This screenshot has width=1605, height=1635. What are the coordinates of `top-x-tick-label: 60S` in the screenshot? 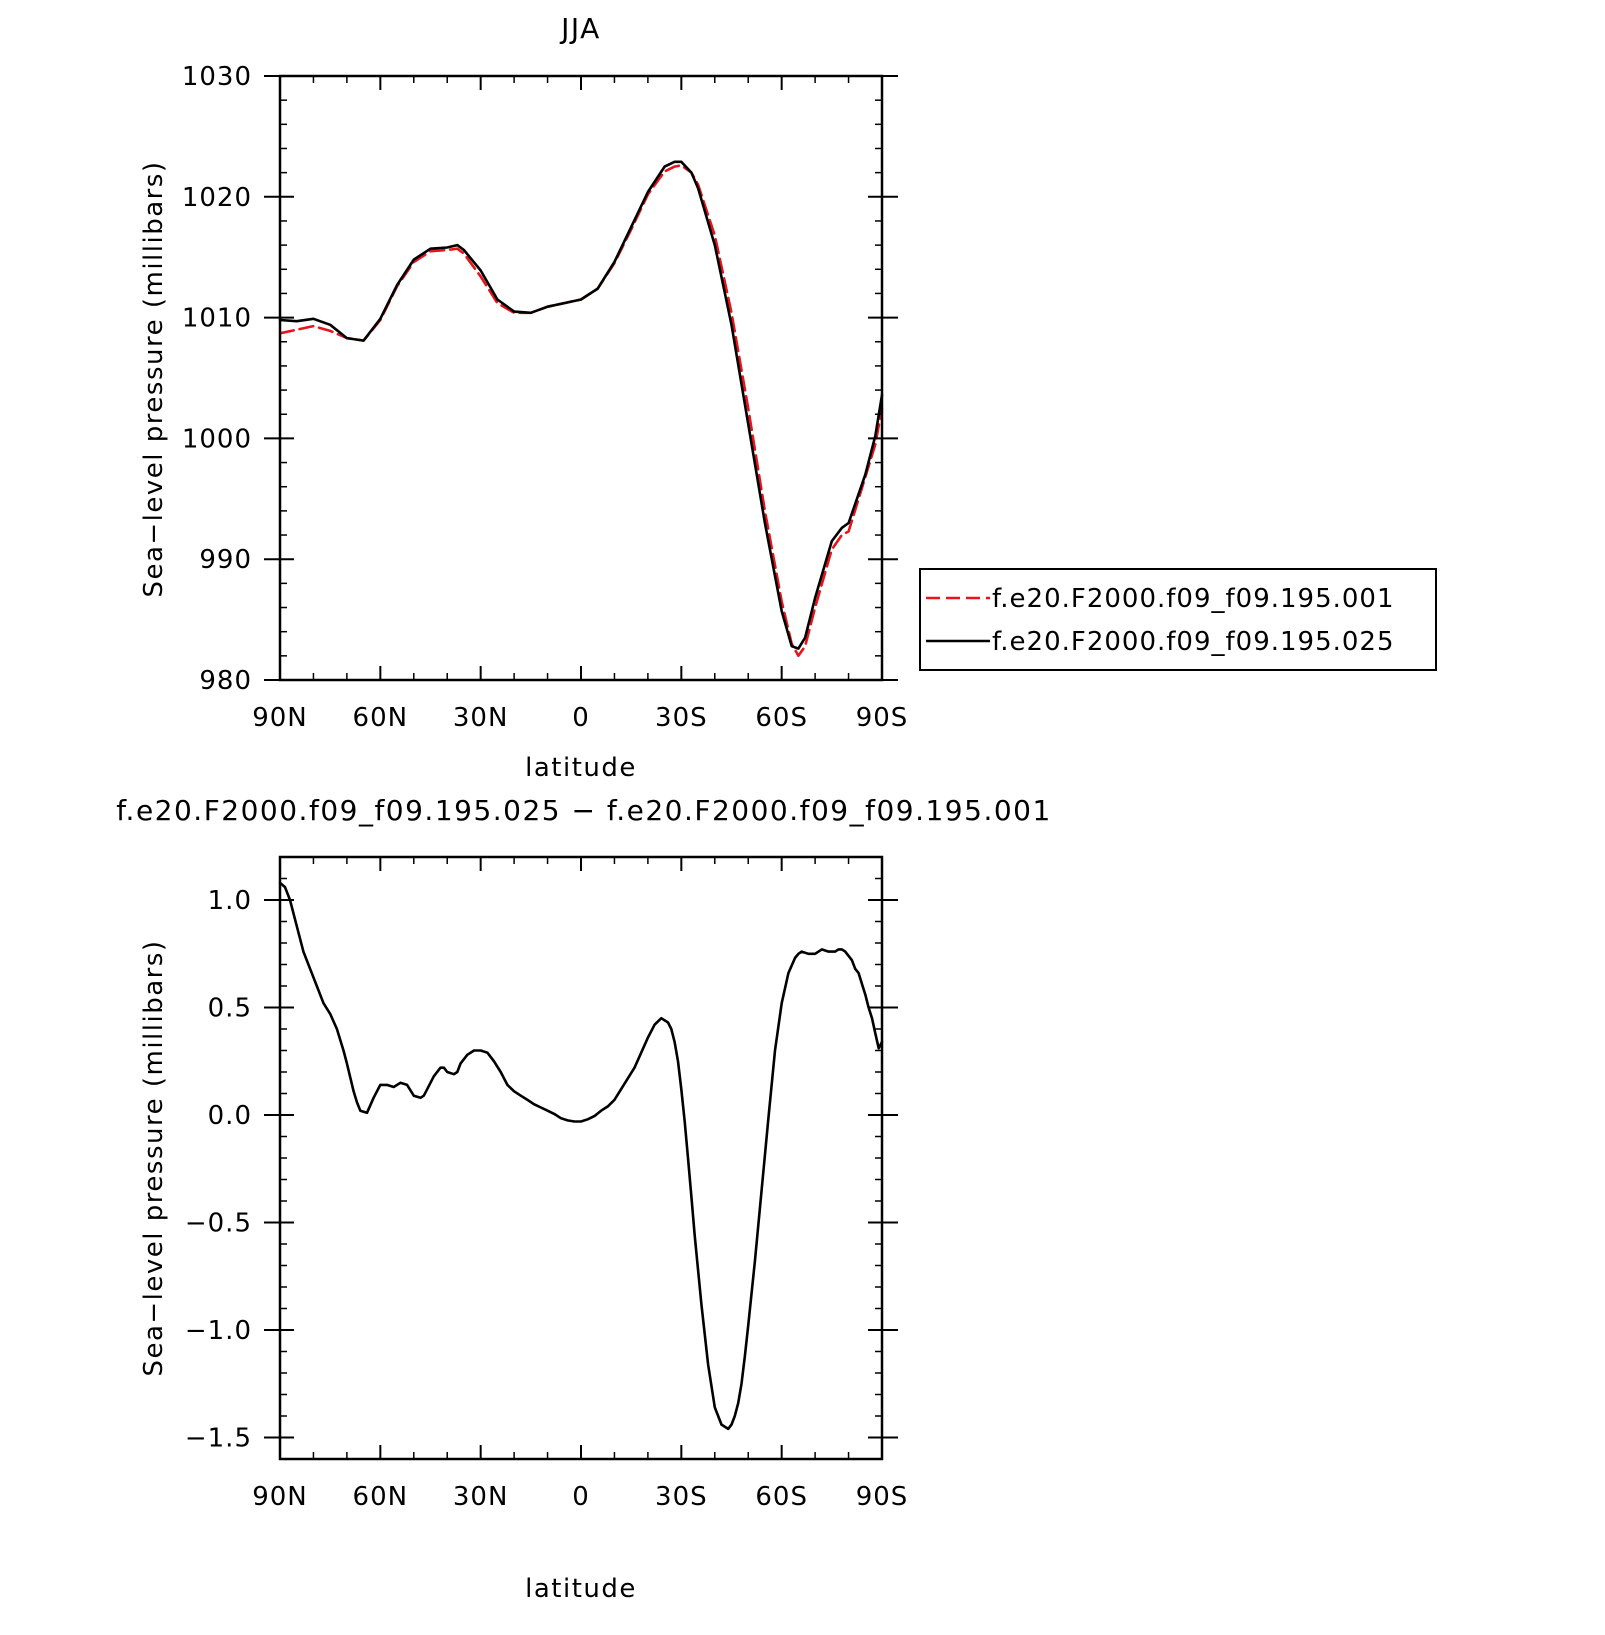 It's located at (781, 718).